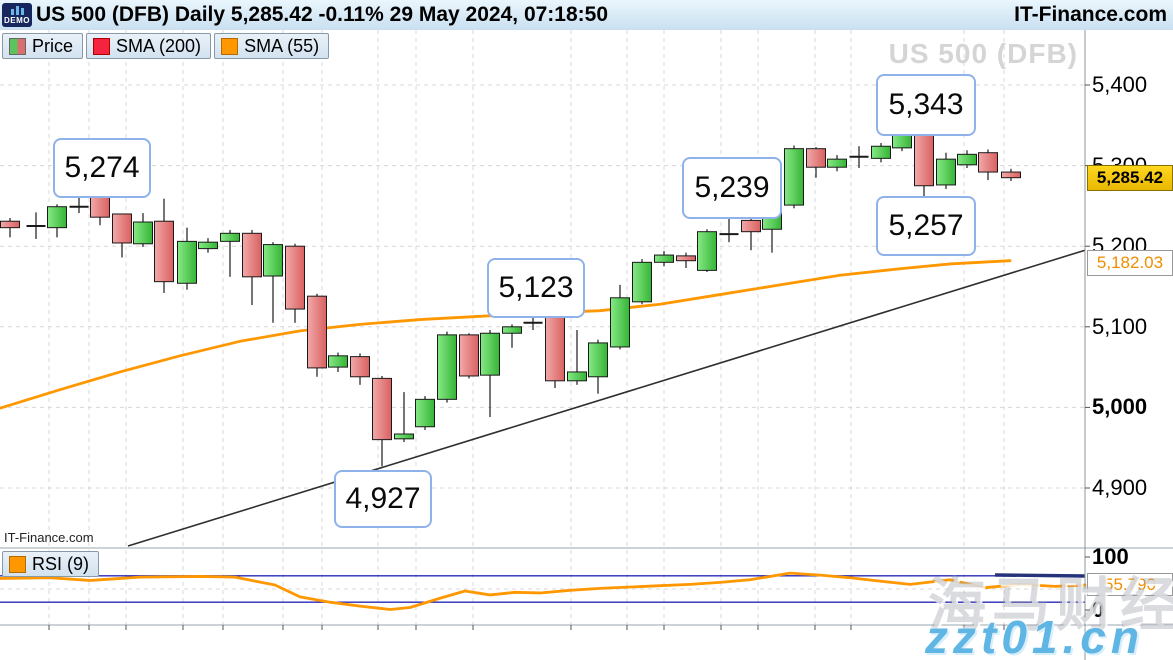  I want to click on logo-text: DEMO, so click(17, 20).